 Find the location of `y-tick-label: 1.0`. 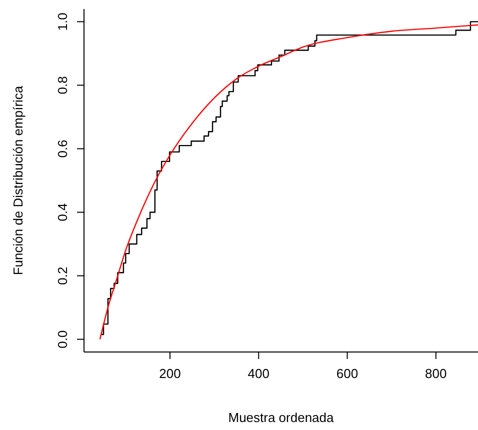

y-tick-label: 1.0 is located at coordinates (62, 21).